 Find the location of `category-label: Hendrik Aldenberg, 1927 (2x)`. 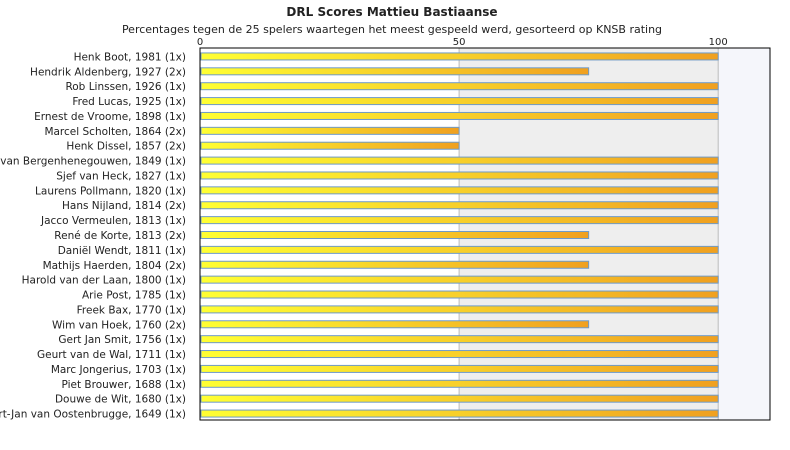

category-label: Hendrik Aldenberg, 1927 (2x) is located at coordinates (108, 72).